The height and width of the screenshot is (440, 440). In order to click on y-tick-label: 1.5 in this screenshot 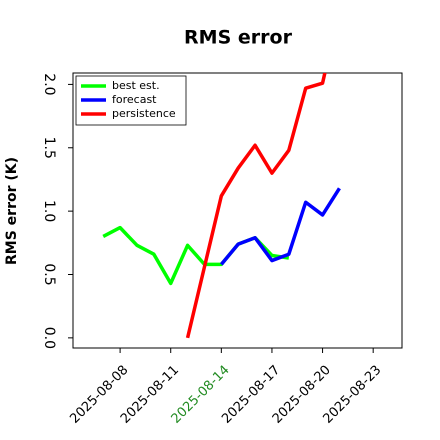, I will do `click(49, 148)`.